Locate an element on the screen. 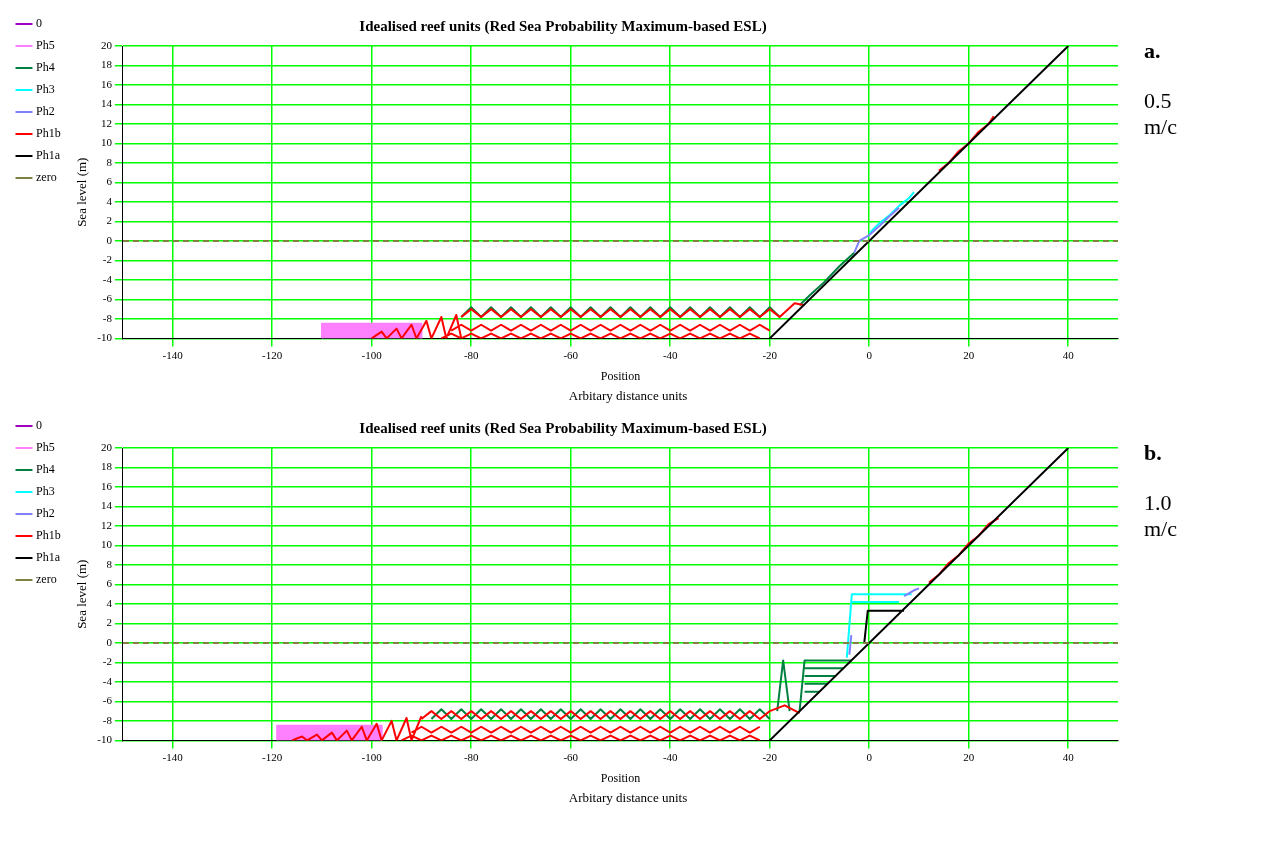 This screenshot has height=861, width=1270. text: b. is located at coordinates (1153, 453).